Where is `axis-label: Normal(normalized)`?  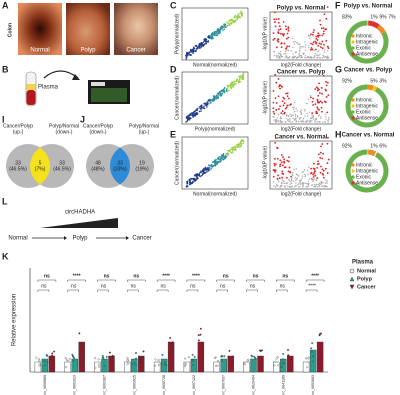
axis-label: Normal(normalized) is located at coordinates (215, 65).